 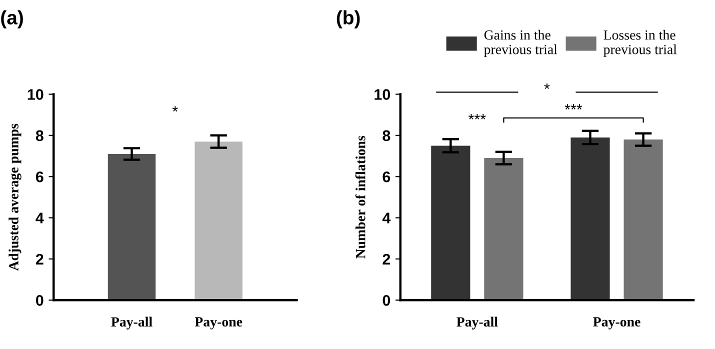 What do you see at coordinates (175, 109) in the screenshot?
I see `annotation: *` at bounding box center [175, 109].